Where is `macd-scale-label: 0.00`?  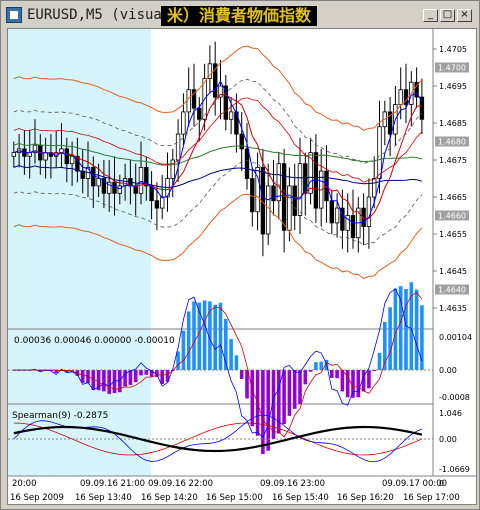 macd-scale-label: 0.00 is located at coordinates (448, 370).